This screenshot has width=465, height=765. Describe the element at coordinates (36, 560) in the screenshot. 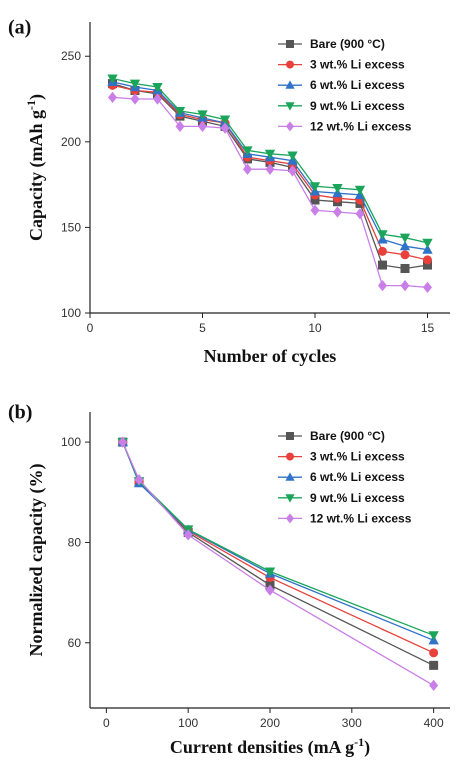

I see `y-axis-title: Normalized capacity (%)` at that location.